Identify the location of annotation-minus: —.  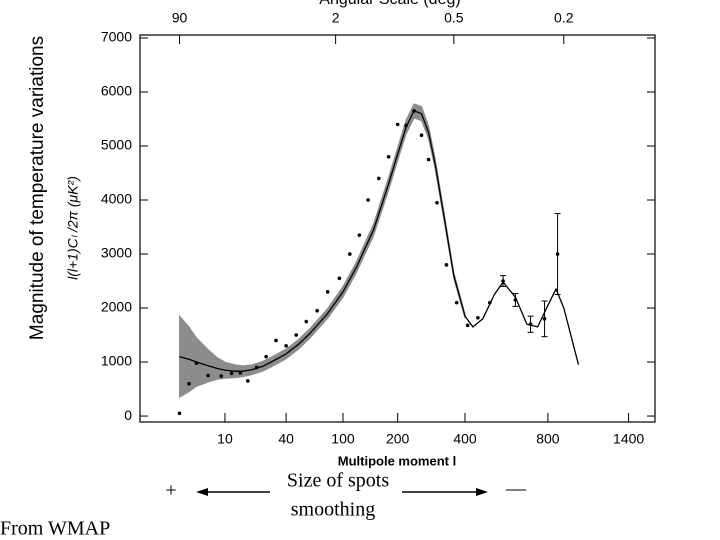
(516, 489).